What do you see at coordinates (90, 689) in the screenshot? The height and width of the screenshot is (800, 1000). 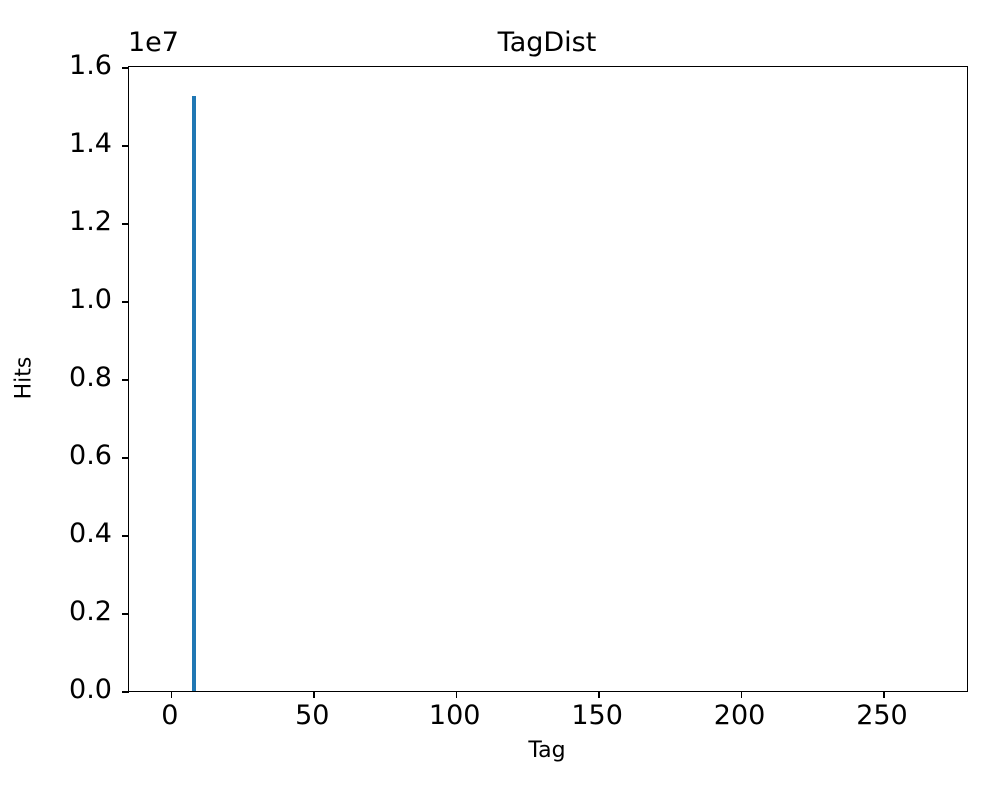 I see `y-tick-label: 0.0` at bounding box center [90, 689].